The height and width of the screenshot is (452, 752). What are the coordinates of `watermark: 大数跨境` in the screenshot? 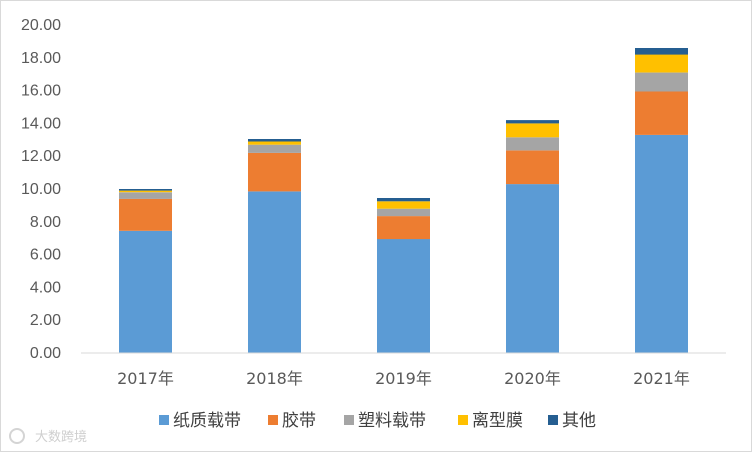 It's located at (48, 436).